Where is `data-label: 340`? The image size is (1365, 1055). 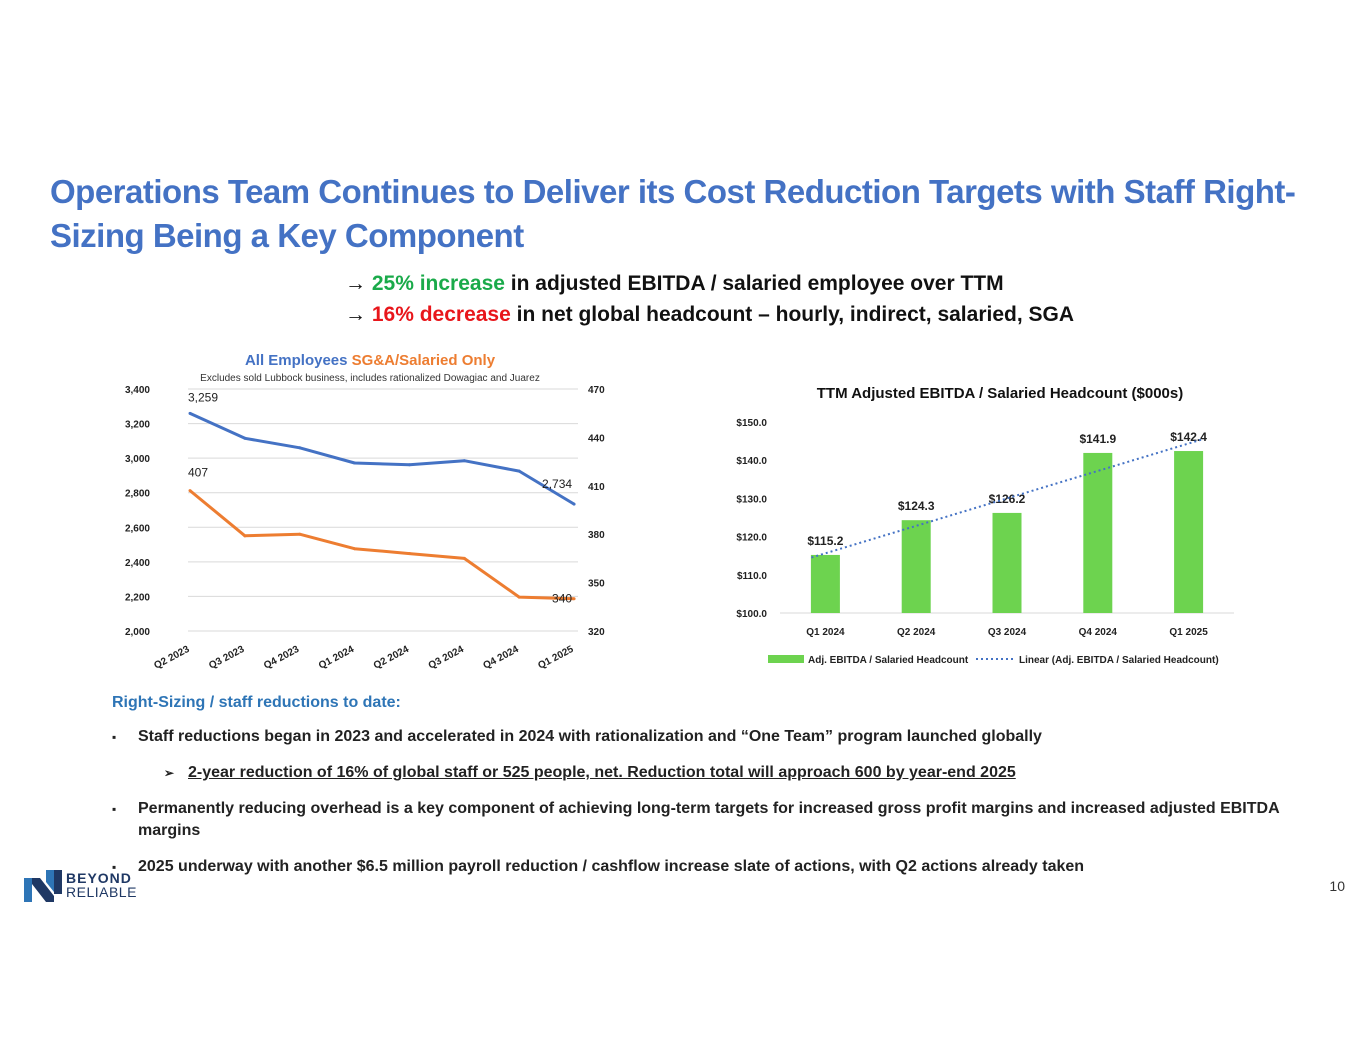 data-label: 340 is located at coordinates (562, 599).